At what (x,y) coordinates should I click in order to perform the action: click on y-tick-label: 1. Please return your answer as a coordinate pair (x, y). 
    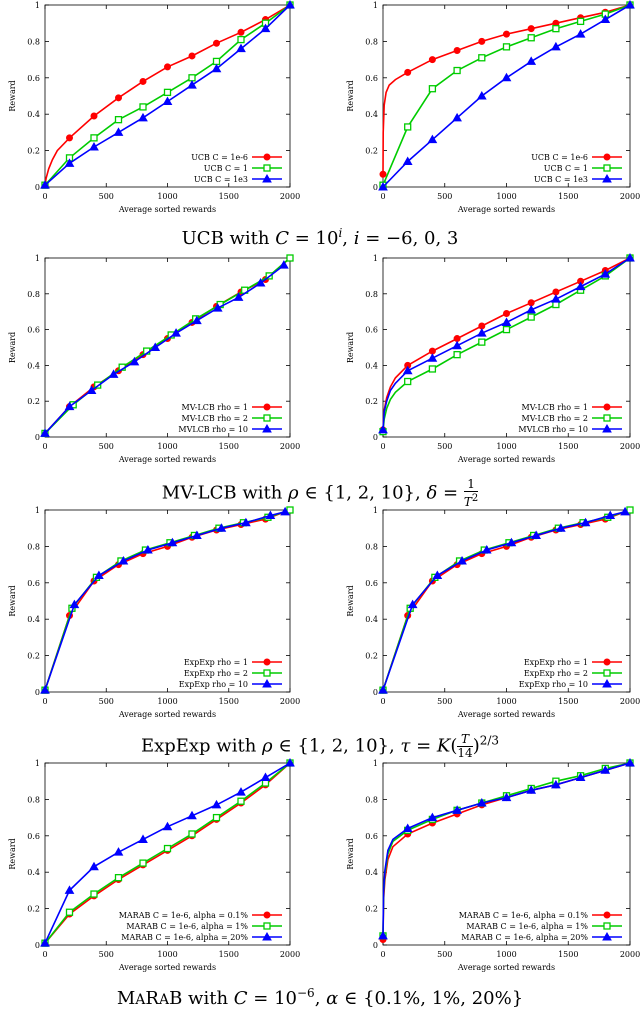
    Looking at the image, I should click on (37, 763).